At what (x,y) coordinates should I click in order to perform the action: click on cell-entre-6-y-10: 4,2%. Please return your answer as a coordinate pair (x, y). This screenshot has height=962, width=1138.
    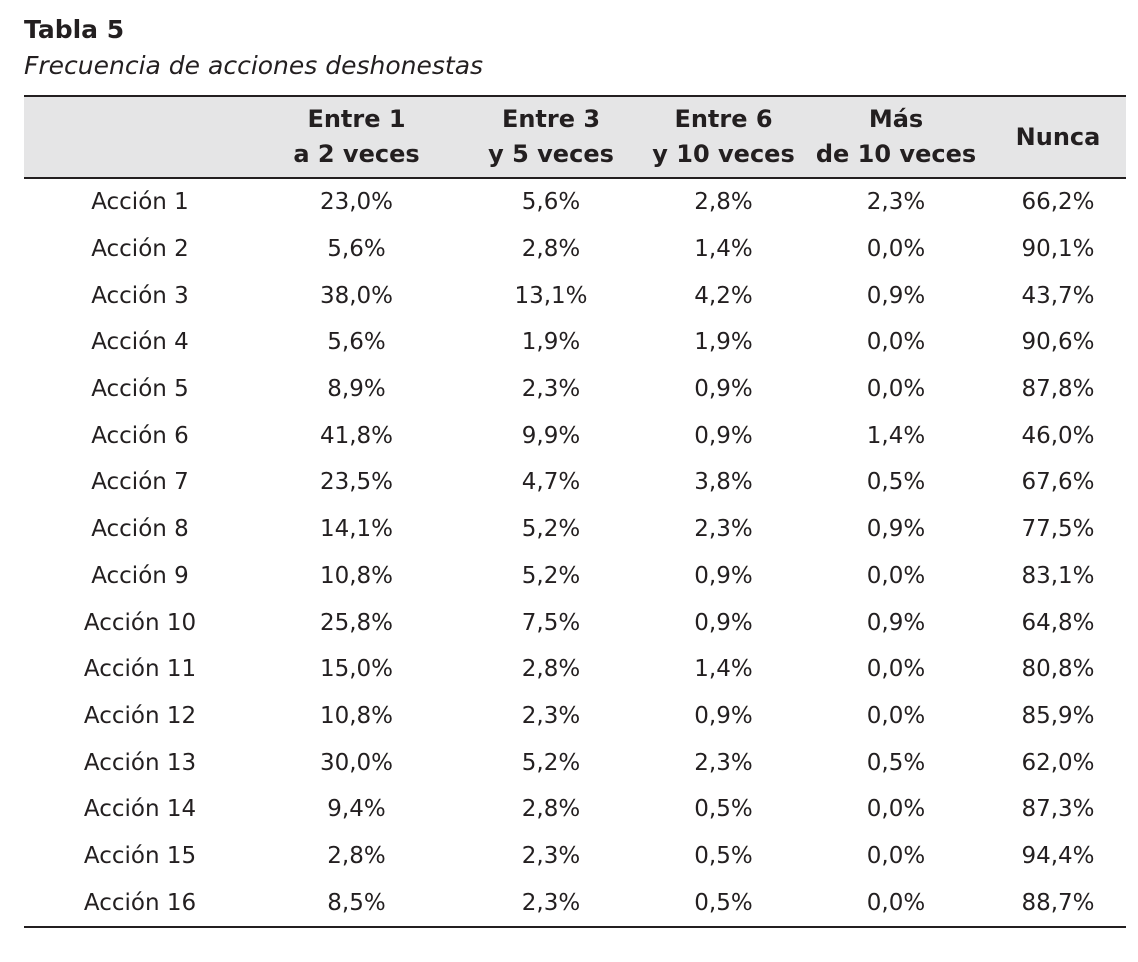
    Looking at the image, I should click on (723, 295).